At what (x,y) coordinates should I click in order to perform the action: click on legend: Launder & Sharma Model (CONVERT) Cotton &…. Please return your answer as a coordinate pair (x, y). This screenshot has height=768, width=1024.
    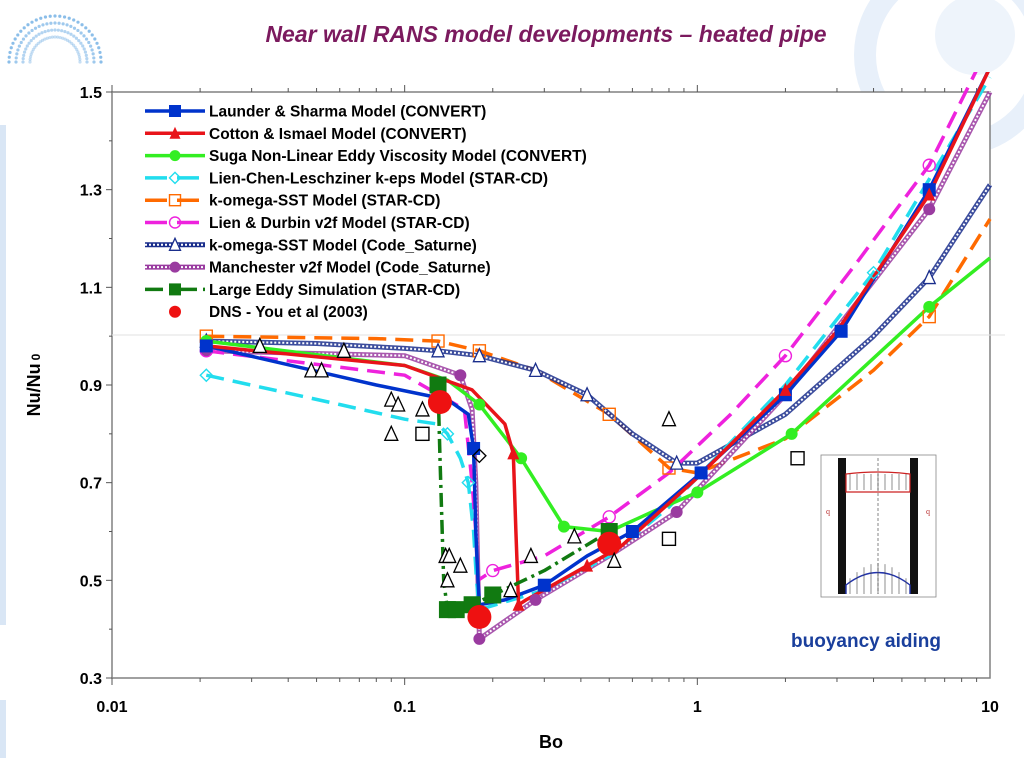
    Looking at the image, I should click on (366, 212).